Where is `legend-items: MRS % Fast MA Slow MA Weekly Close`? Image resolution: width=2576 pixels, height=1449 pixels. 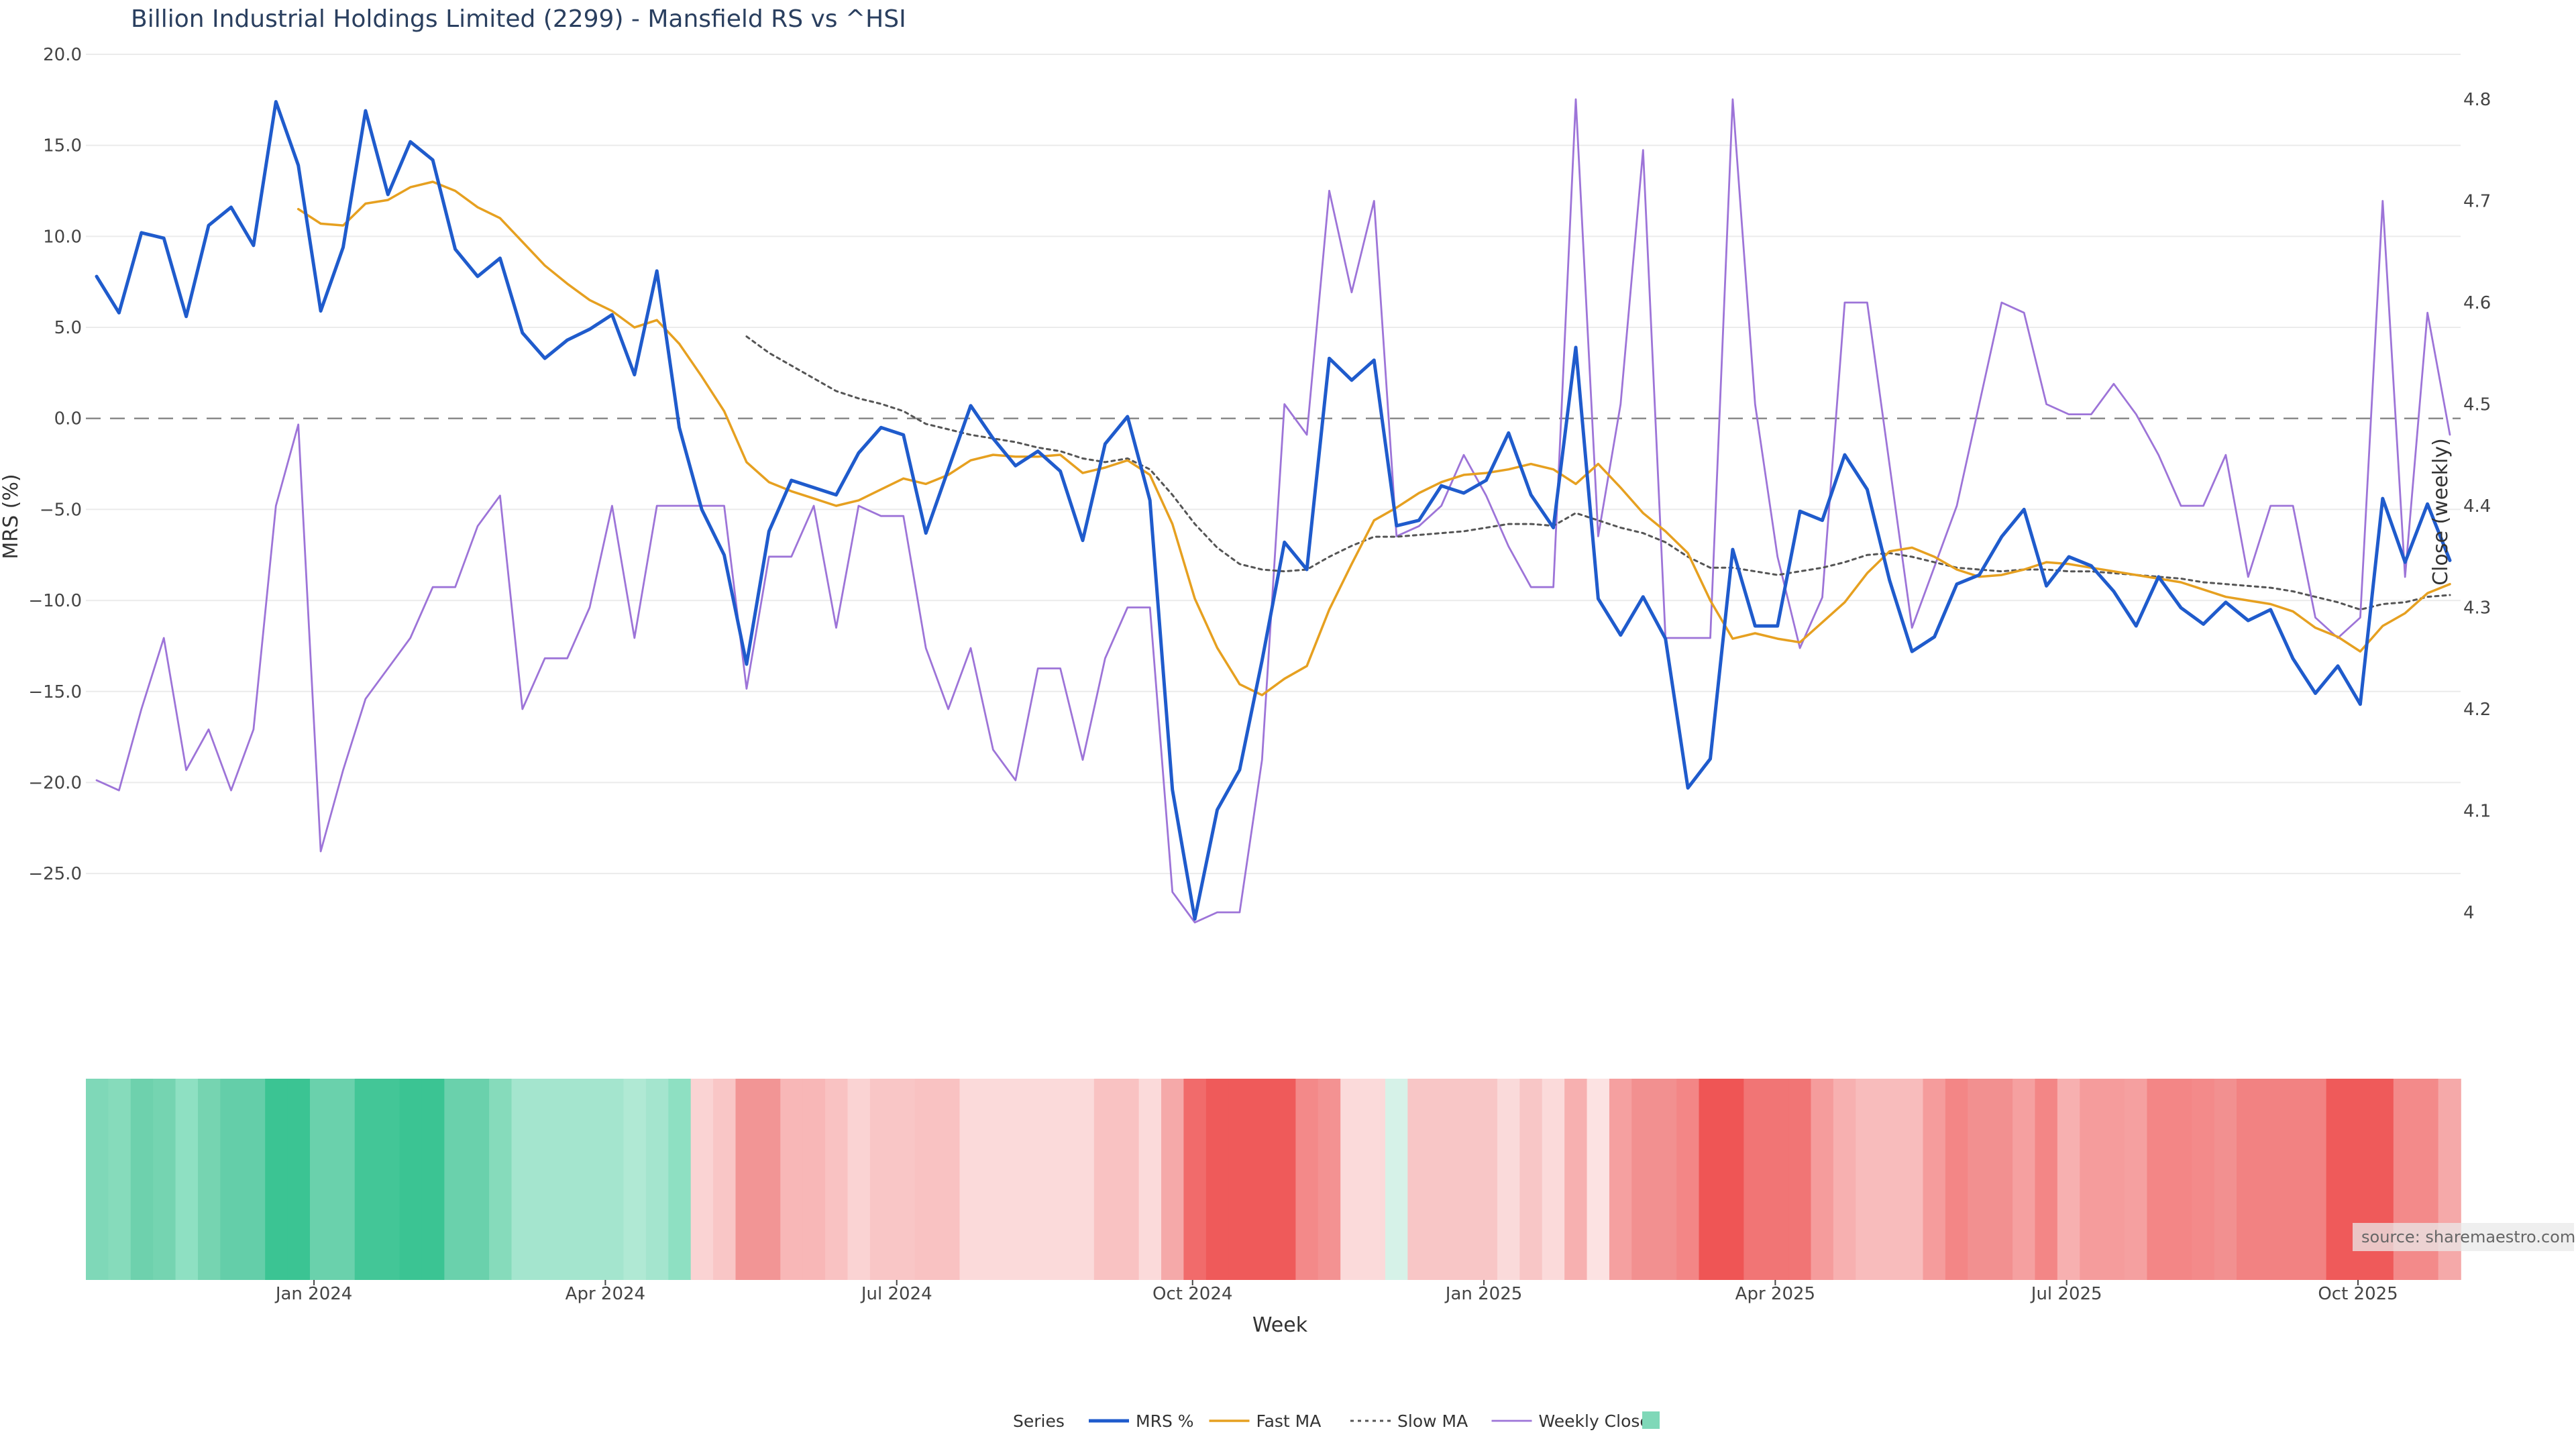
legend-items: MRS % Fast MA Slow MA Weekly Close is located at coordinates (1374, 1421).